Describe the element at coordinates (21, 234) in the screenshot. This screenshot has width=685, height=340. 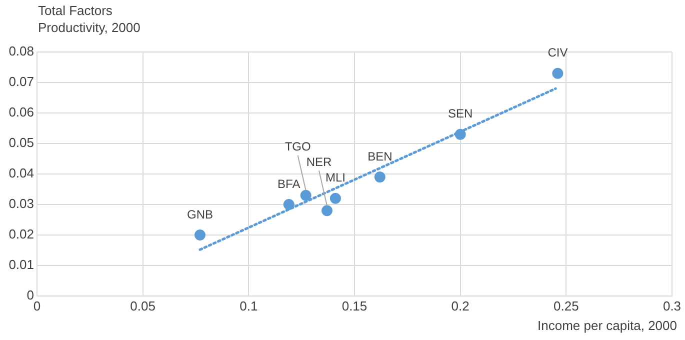
I see `y-tick-label: 0.02` at that location.